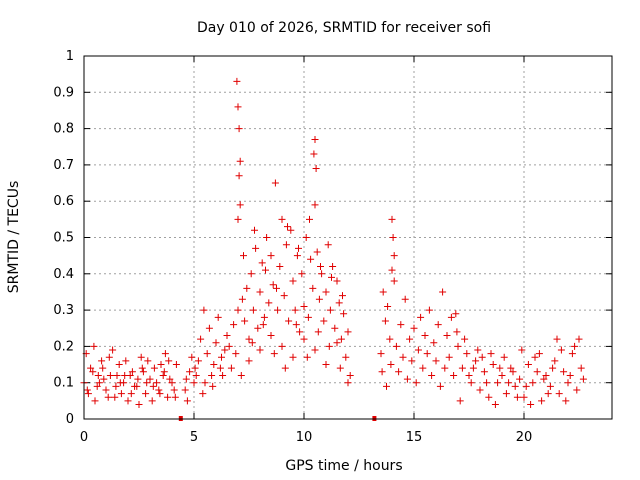  What do you see at coordinates (63, 238) in the screenshot?
I see `y-tick-label: 0.5` at bounding box center [63, 238].